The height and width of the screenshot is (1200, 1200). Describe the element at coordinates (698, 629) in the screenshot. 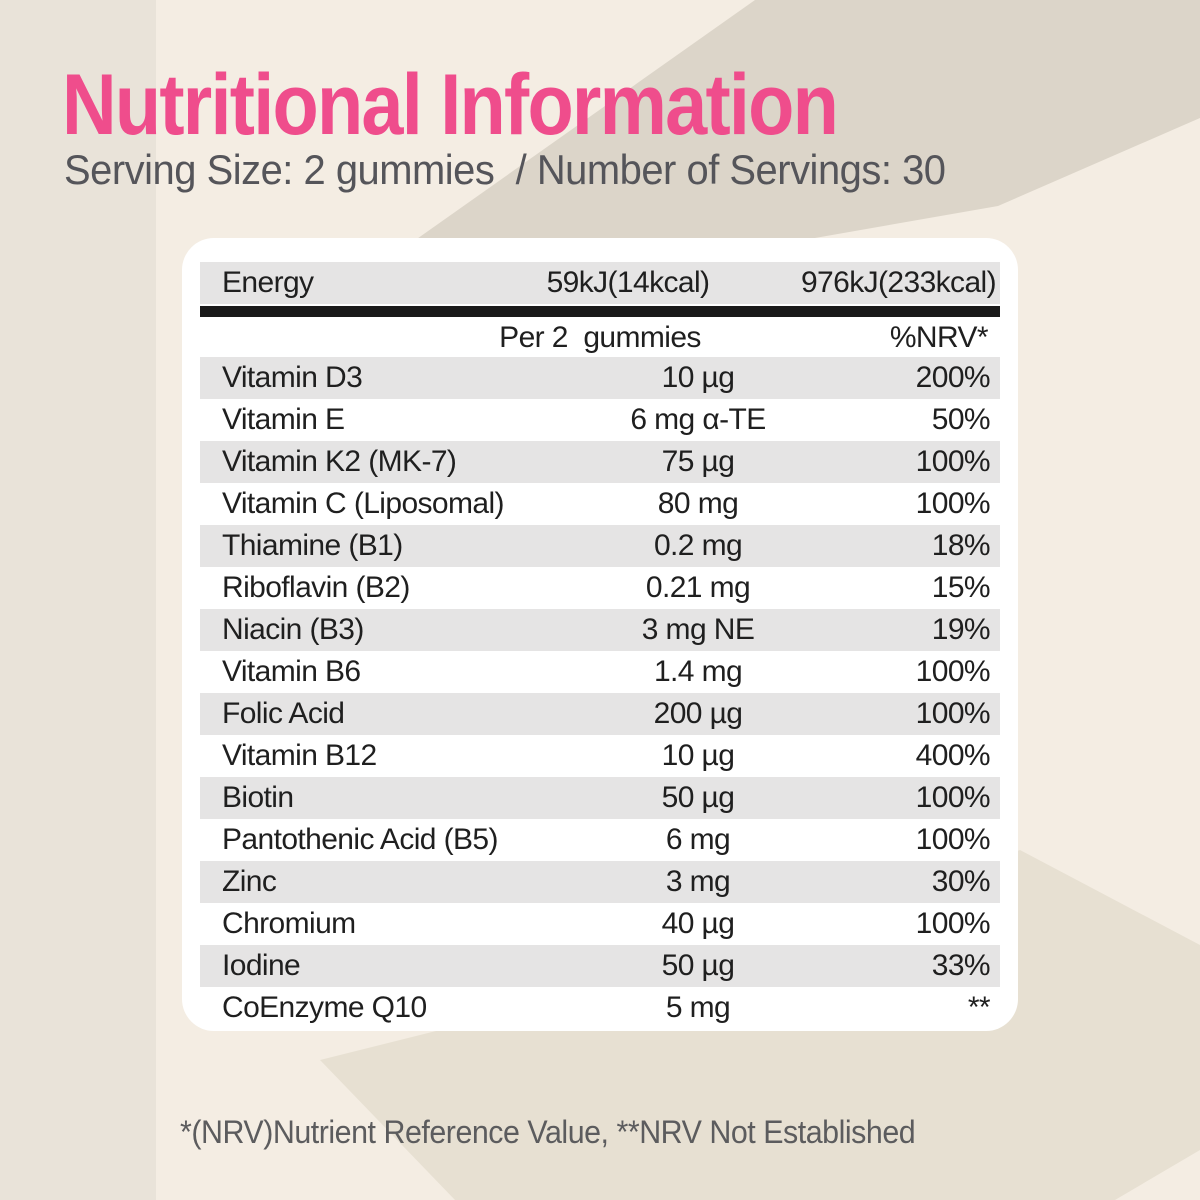

I see `nutrient-amount: 3 mg NE` at that location.